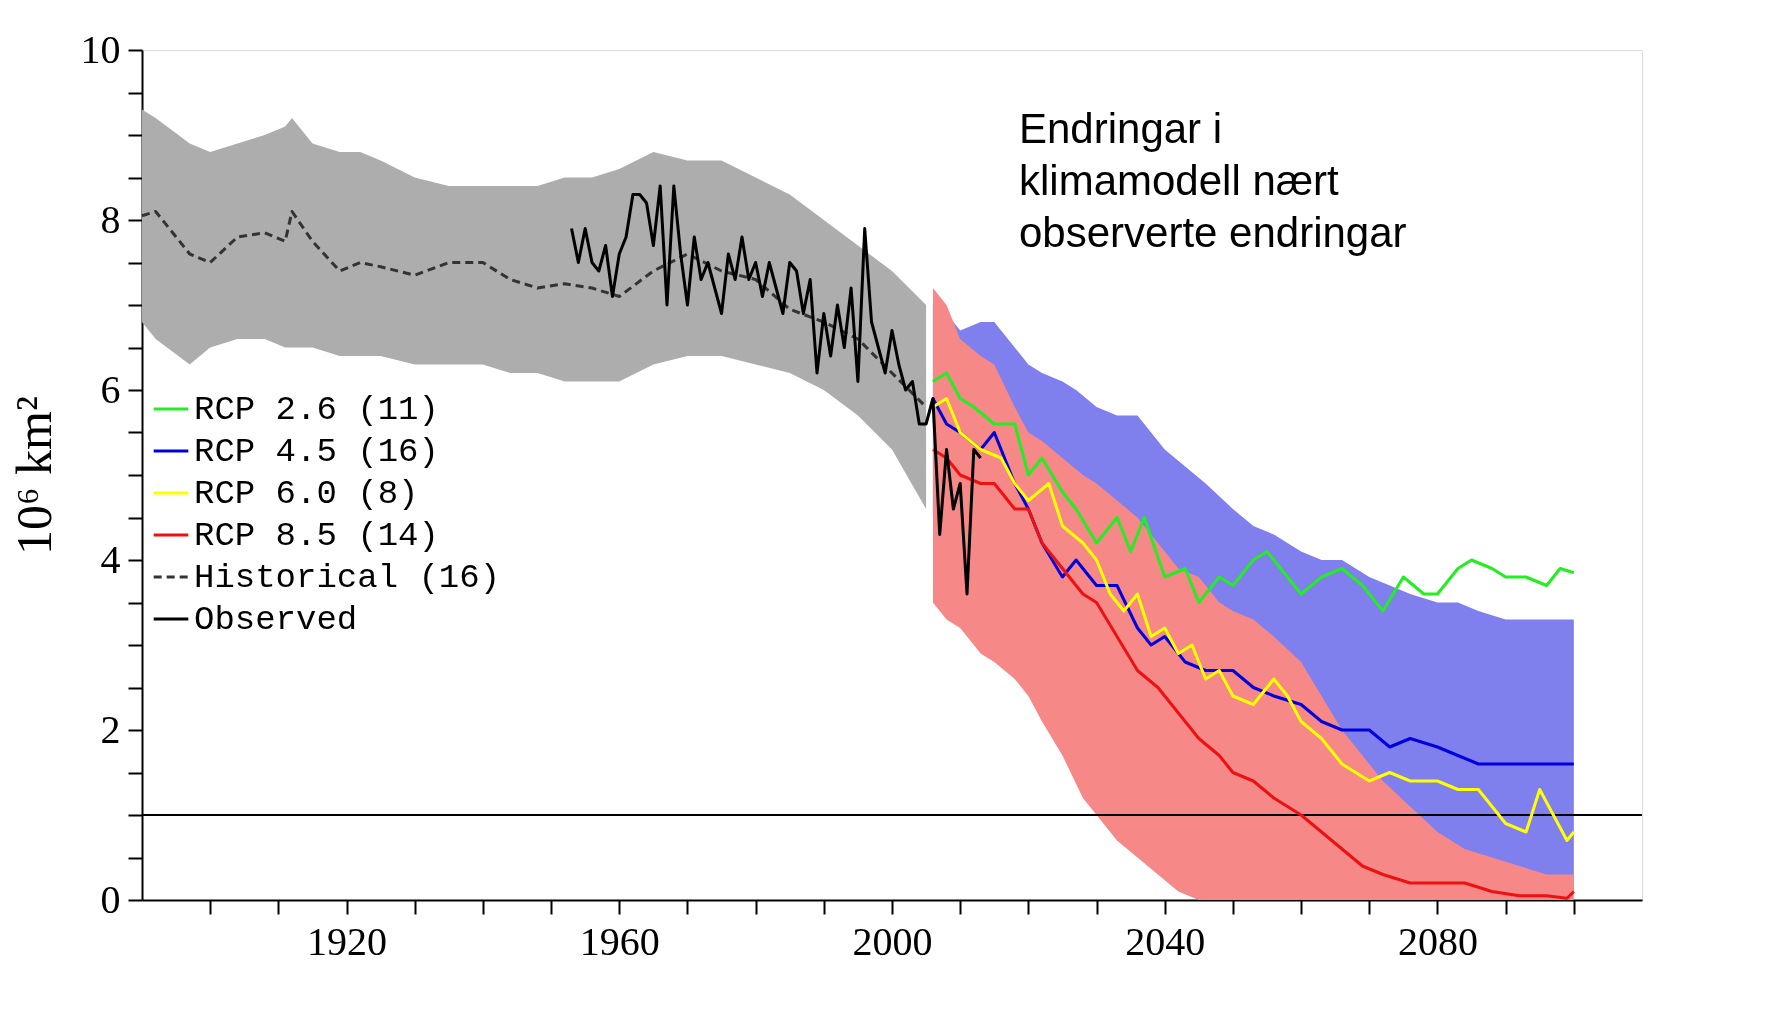 The height and width of the screenshot is (1020, 1783). Describe the element at coordinates (1213, 180) in the screenshot. I see `annotation: Endringar i klimamodell nært observerte endringar` at that location.